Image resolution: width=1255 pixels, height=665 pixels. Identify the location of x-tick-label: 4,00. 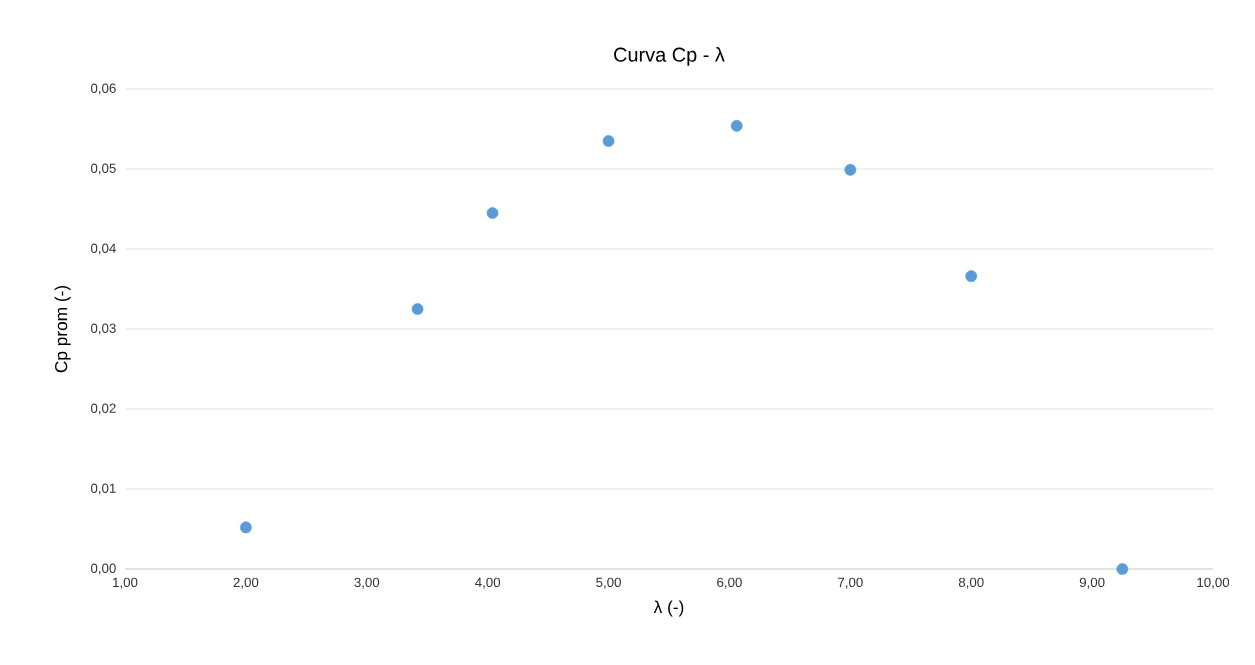
(488, 583).